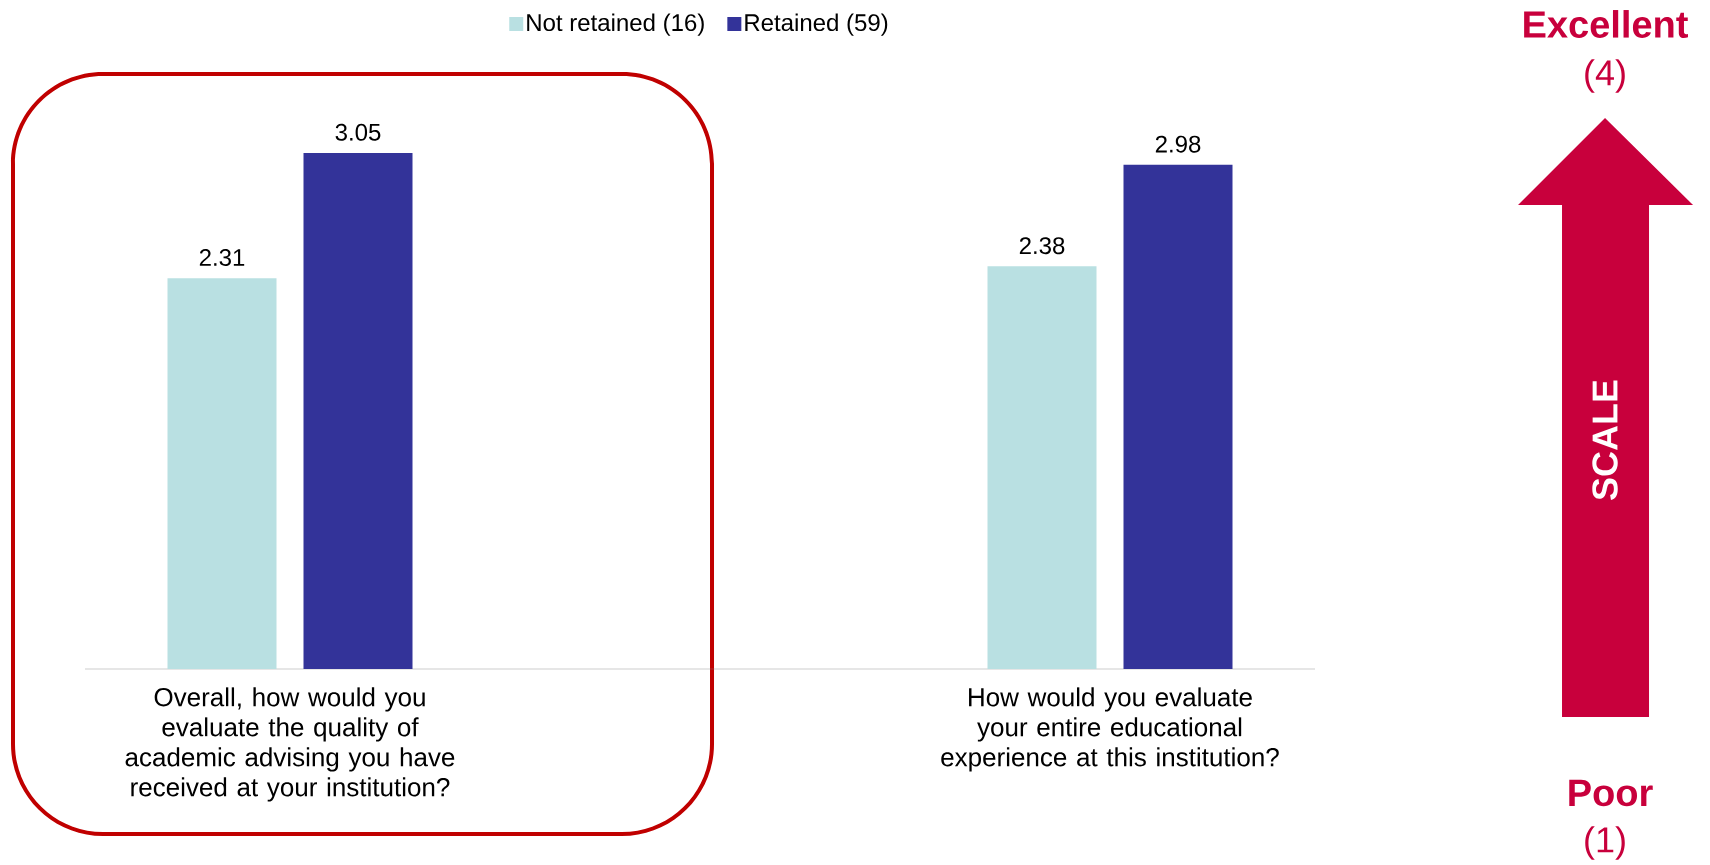 The width and height of the screenshot is (1710, 865). What do you see at coordinates (222, 257) in the screenshot?
I see `data-label: 2.31` at bounding box center [222, 257].